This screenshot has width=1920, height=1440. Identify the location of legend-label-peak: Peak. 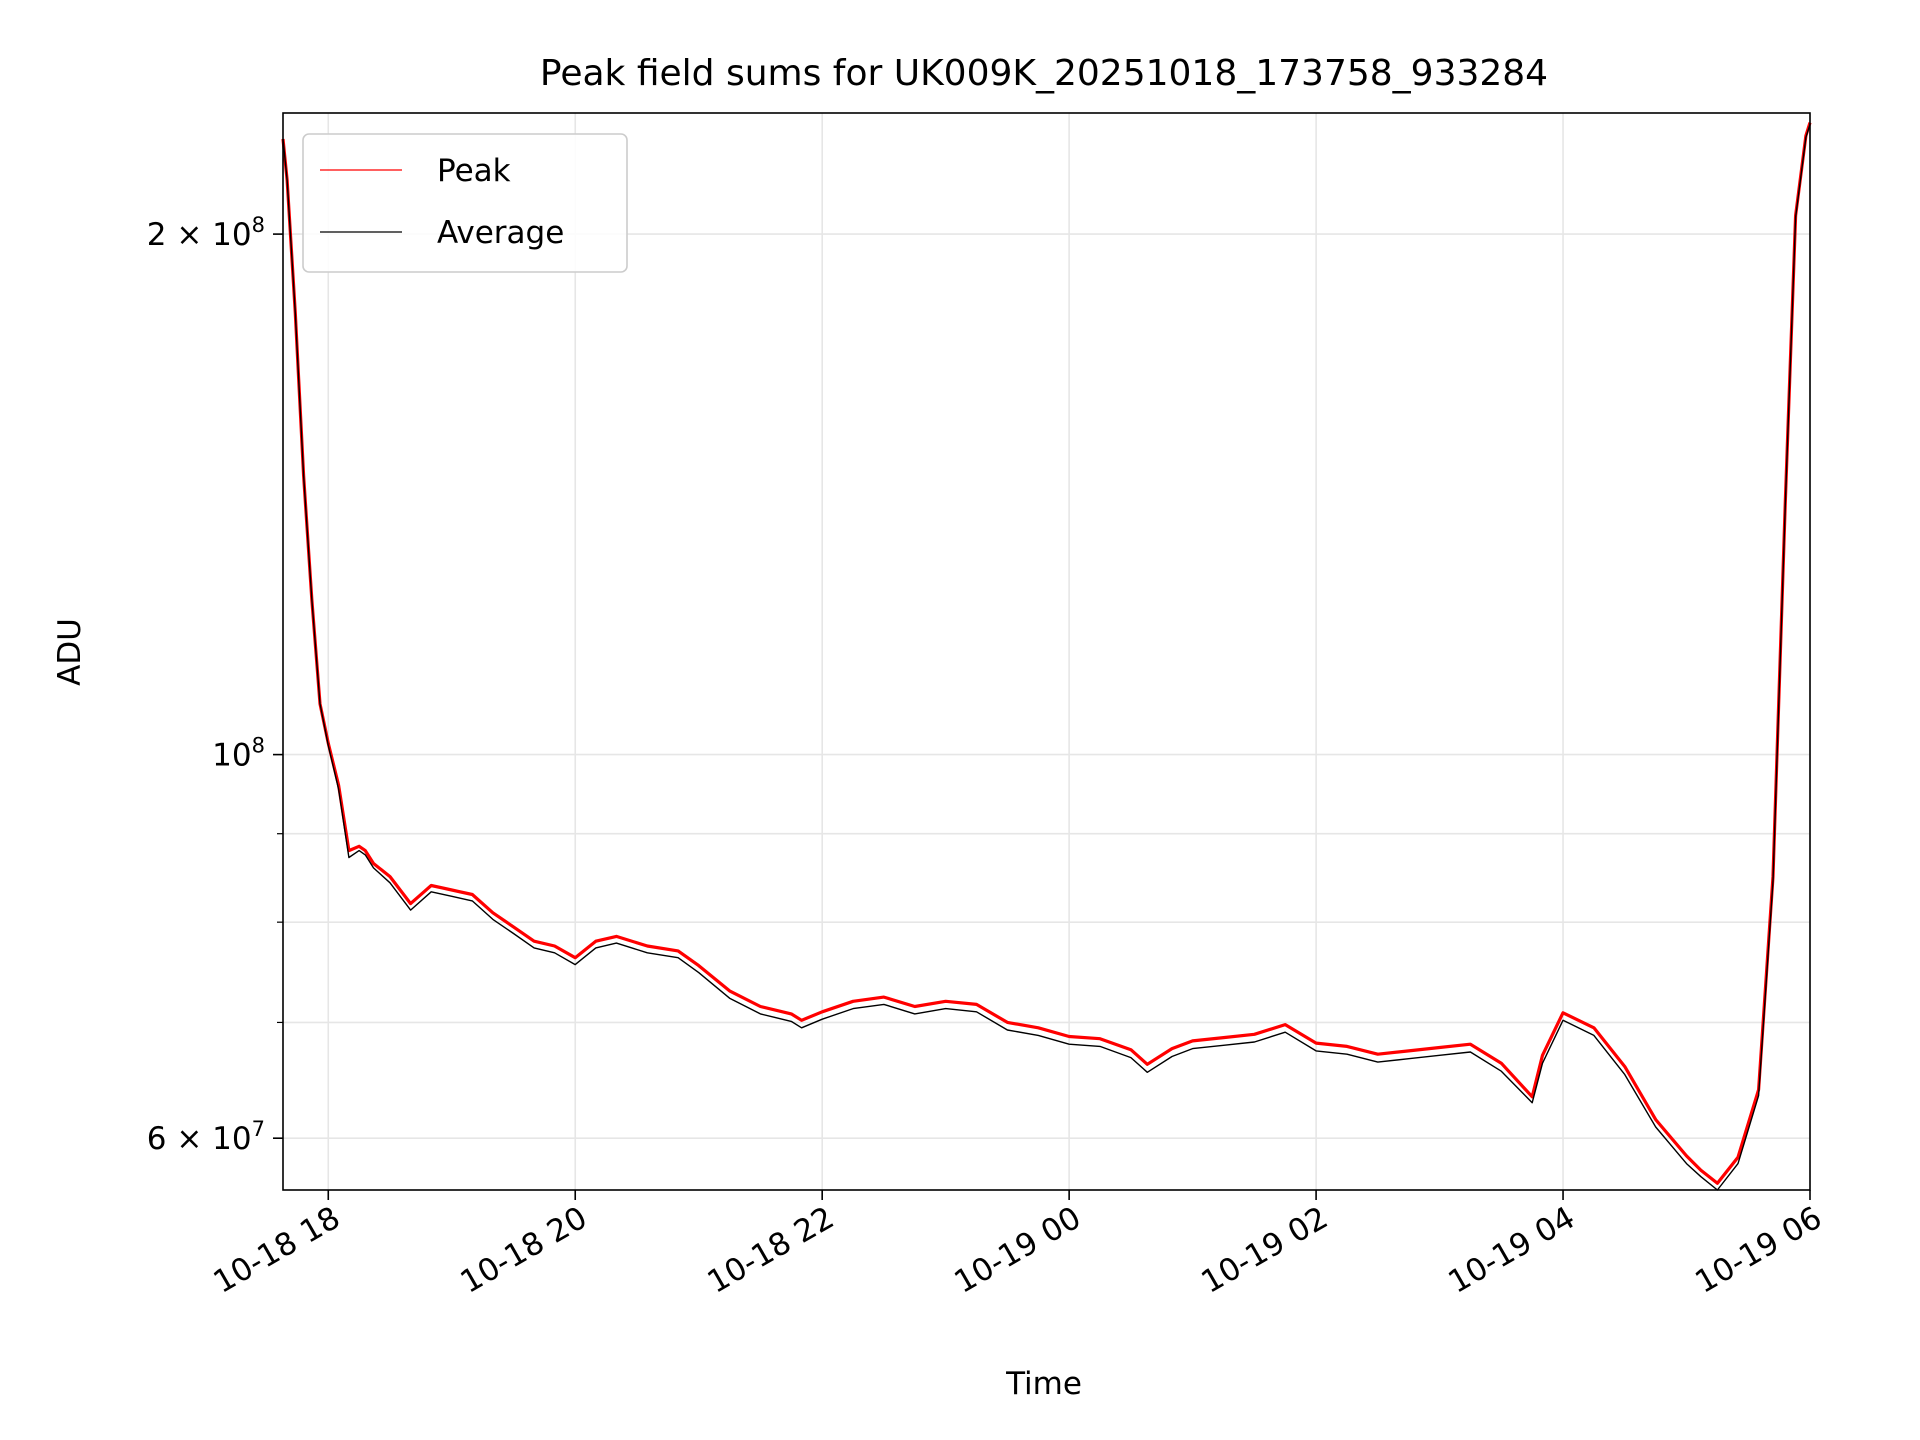
(474, 171).